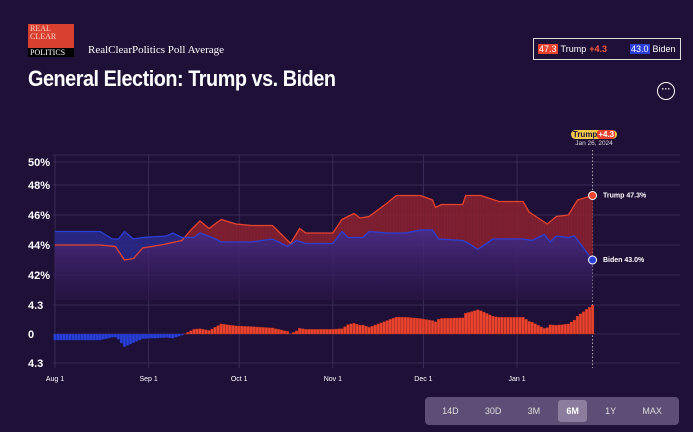  Describe the element at coordinates (639, 49) in the screenshot. I see `biden-value: 43.0` at that location.